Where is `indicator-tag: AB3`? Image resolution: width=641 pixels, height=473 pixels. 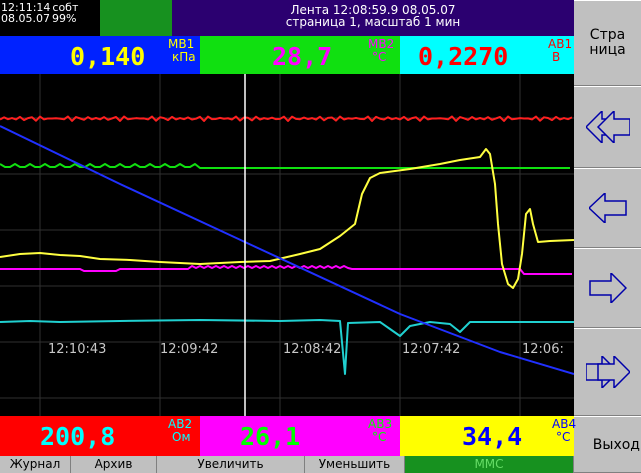 indicator-tag: AB3 is located at coordinates (380, 424).